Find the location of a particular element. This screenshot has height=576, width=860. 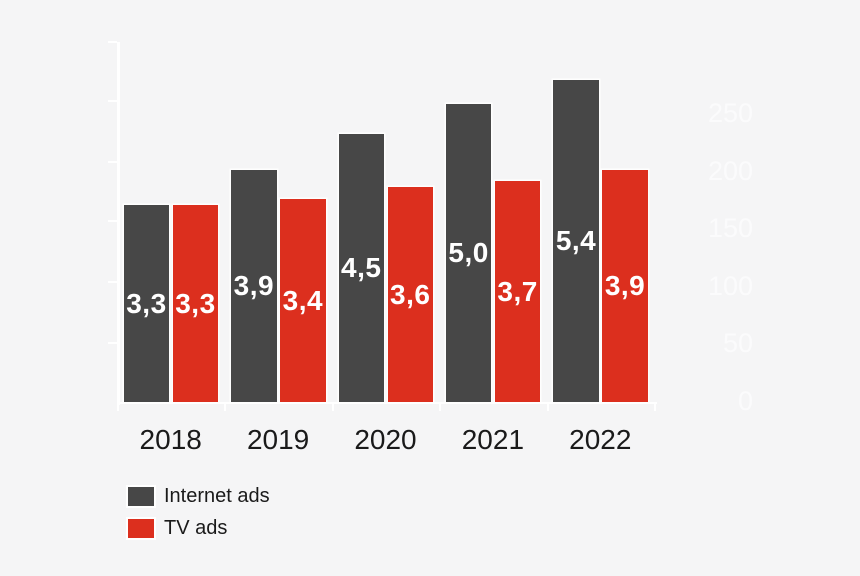

bar-internet-ads-2021: 5,0 is located at coordinates (468, 253).